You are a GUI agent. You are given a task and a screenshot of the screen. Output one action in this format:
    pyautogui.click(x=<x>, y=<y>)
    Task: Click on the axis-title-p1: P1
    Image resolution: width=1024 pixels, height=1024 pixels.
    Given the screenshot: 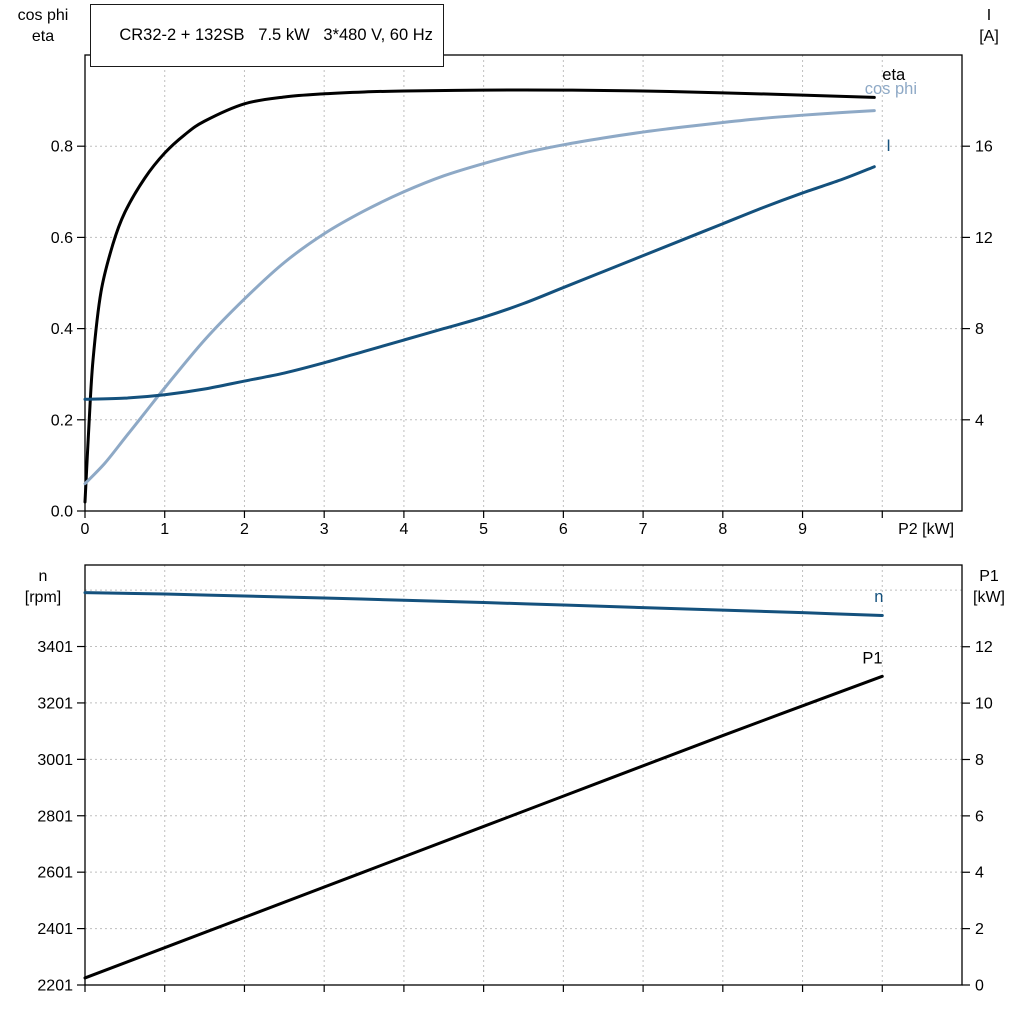 What is the action you would take?
    pyautogui.click(x=989, y=576)
    